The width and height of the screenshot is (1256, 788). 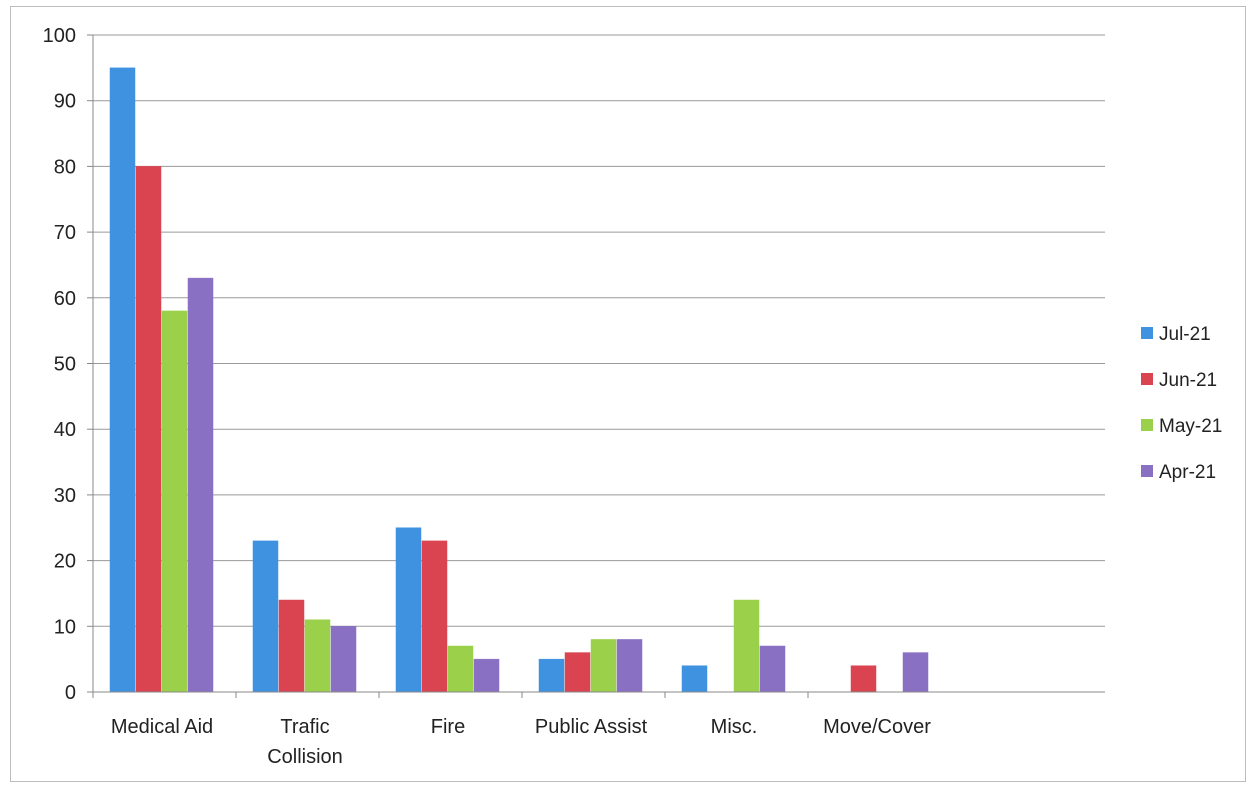 What do you see at coordinates (304, 727) in the screenshot?
I see `x-category-label: Trafic` at bounding box center [304, 727].